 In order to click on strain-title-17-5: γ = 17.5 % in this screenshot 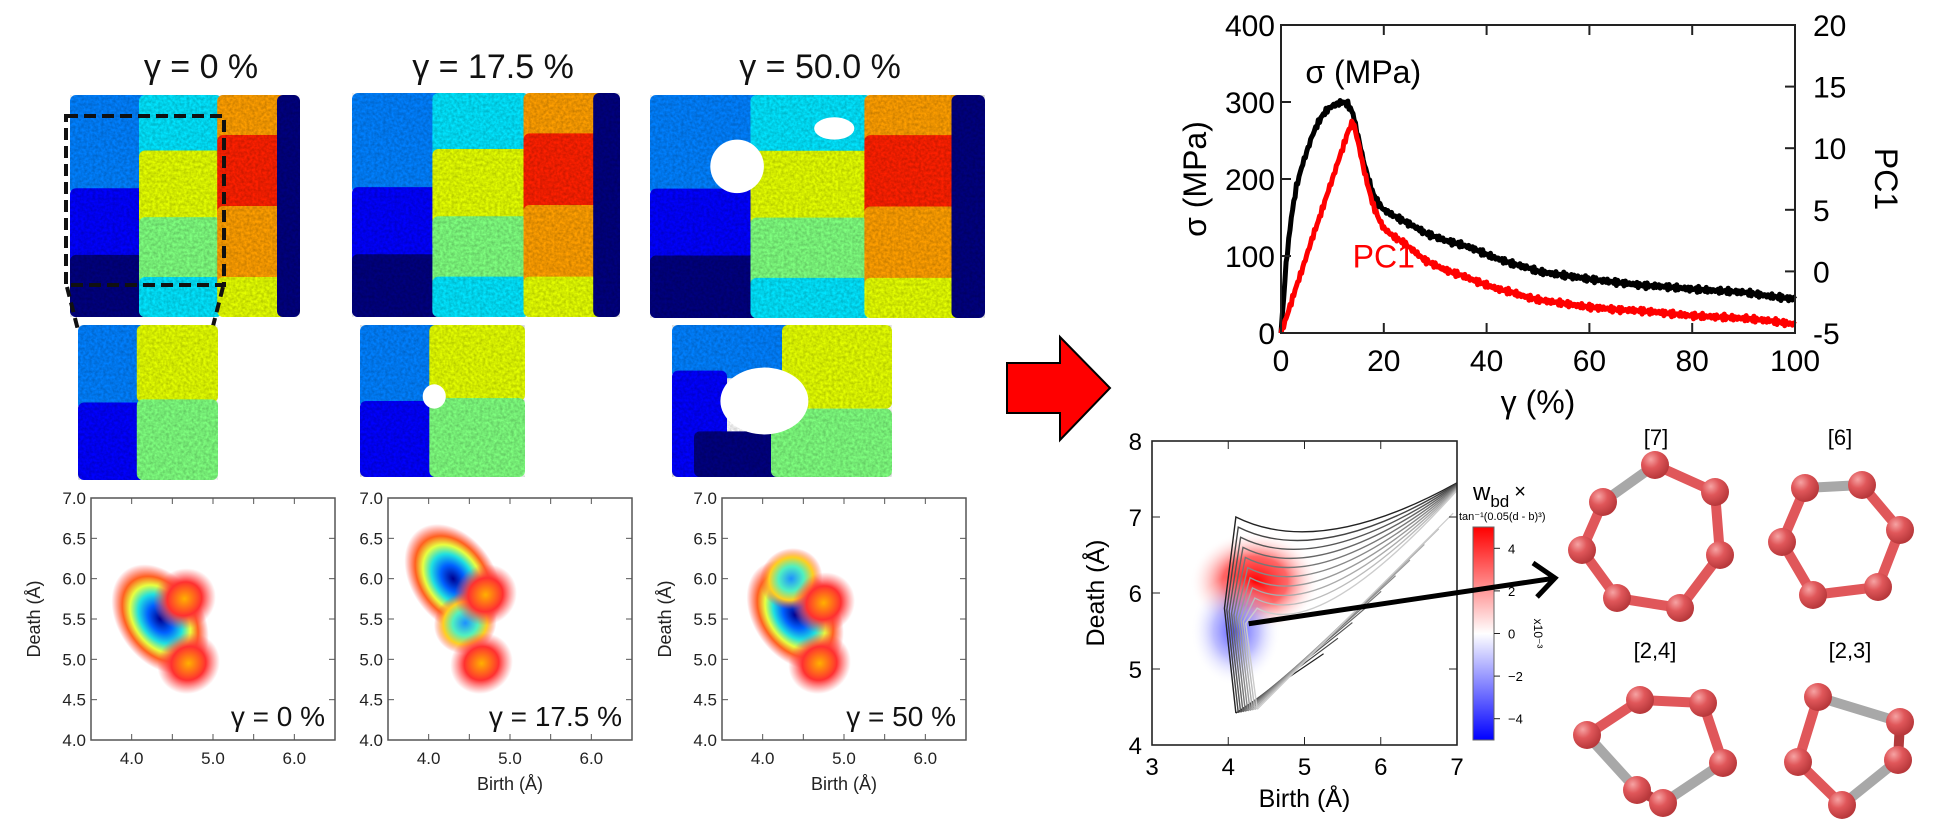, I will do `click(493, 67)`.